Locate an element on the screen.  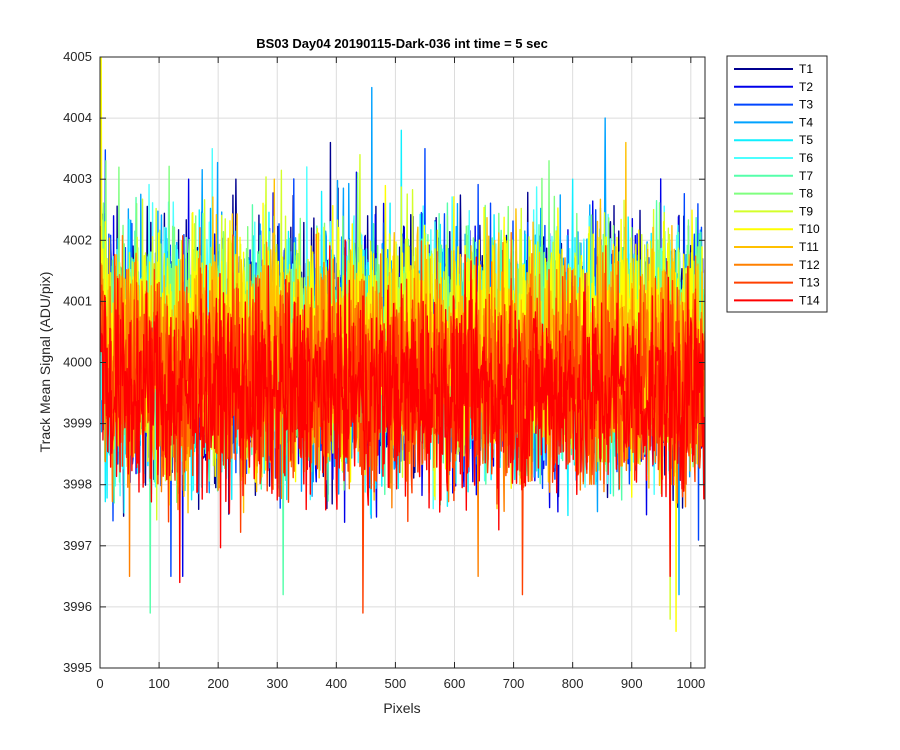
x-tick-label: 1000 is located at coordinates (690, 683).